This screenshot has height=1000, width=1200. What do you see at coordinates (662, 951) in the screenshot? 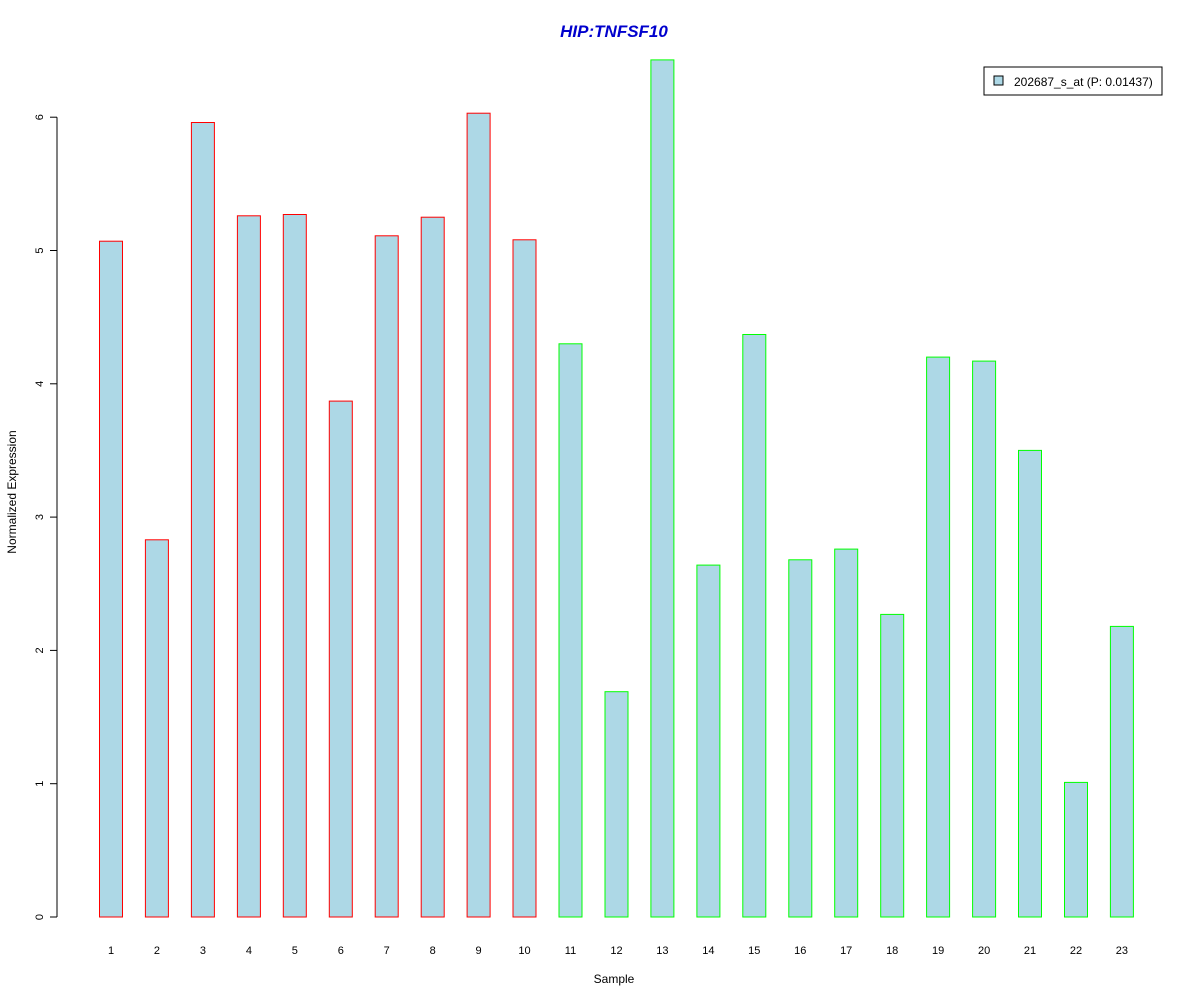
I see `x-tick-label: 13` at bounding box center [662, 951].